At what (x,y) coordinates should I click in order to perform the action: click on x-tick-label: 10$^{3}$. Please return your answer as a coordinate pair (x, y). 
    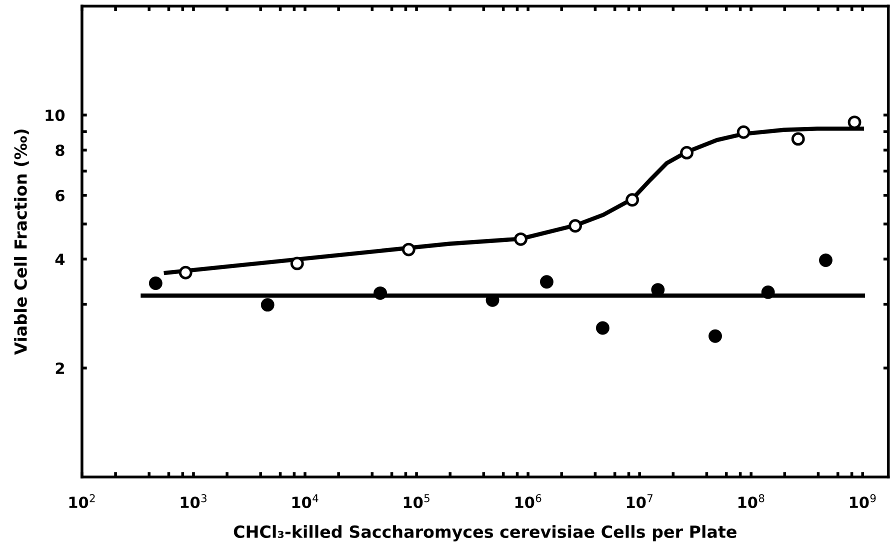
    Looking at the image, I should click on (193, 501).